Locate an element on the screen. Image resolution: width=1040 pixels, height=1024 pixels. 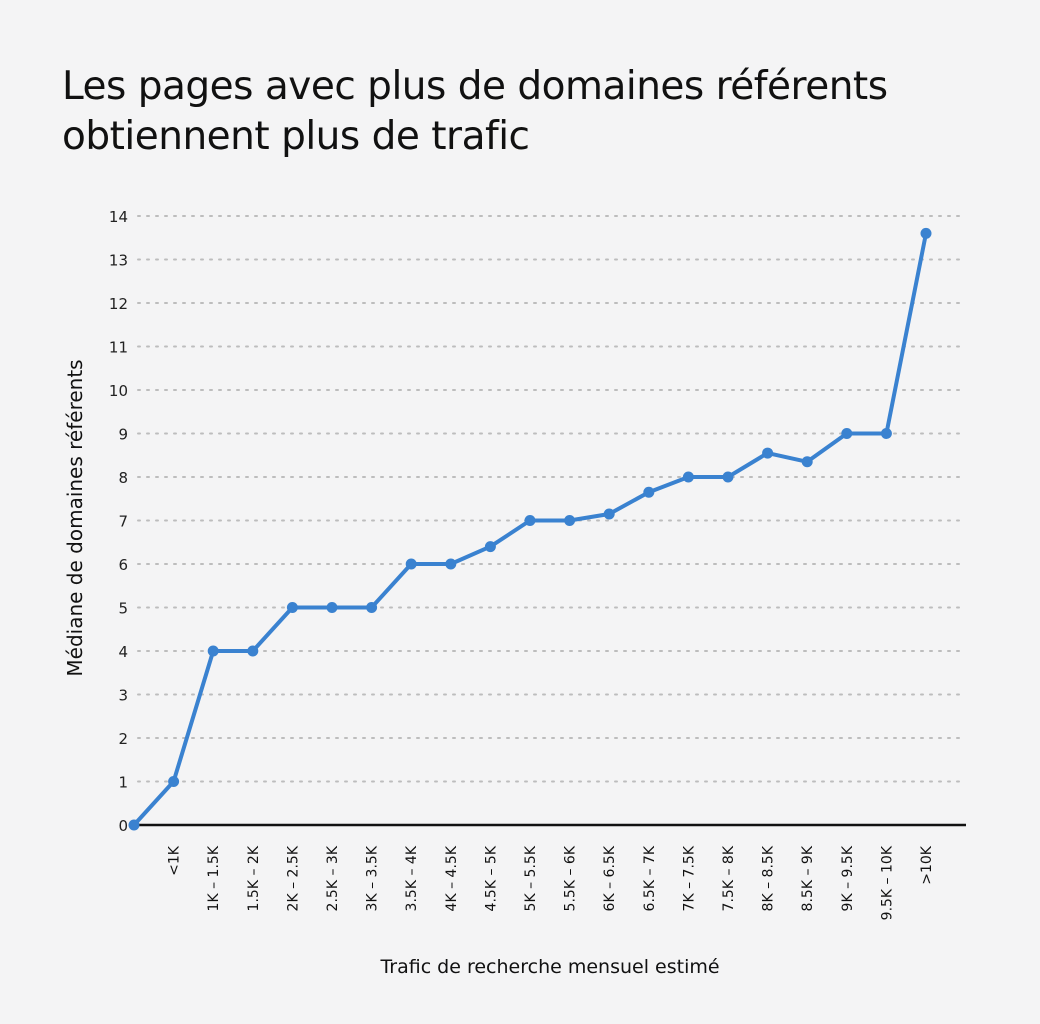
y-tick-label: 9 is located at coordinates (123, 435).